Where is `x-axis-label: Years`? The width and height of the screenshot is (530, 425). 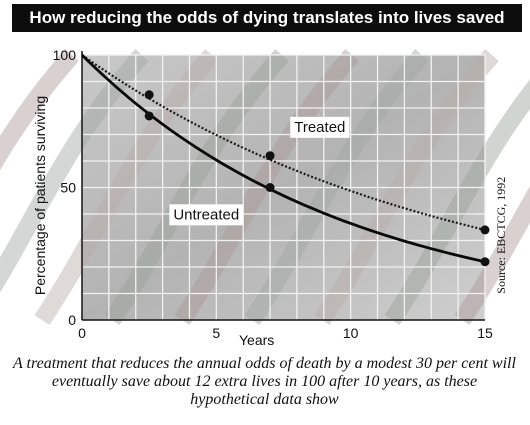
x-axis-label: Years is located at coordinates (256, 340).